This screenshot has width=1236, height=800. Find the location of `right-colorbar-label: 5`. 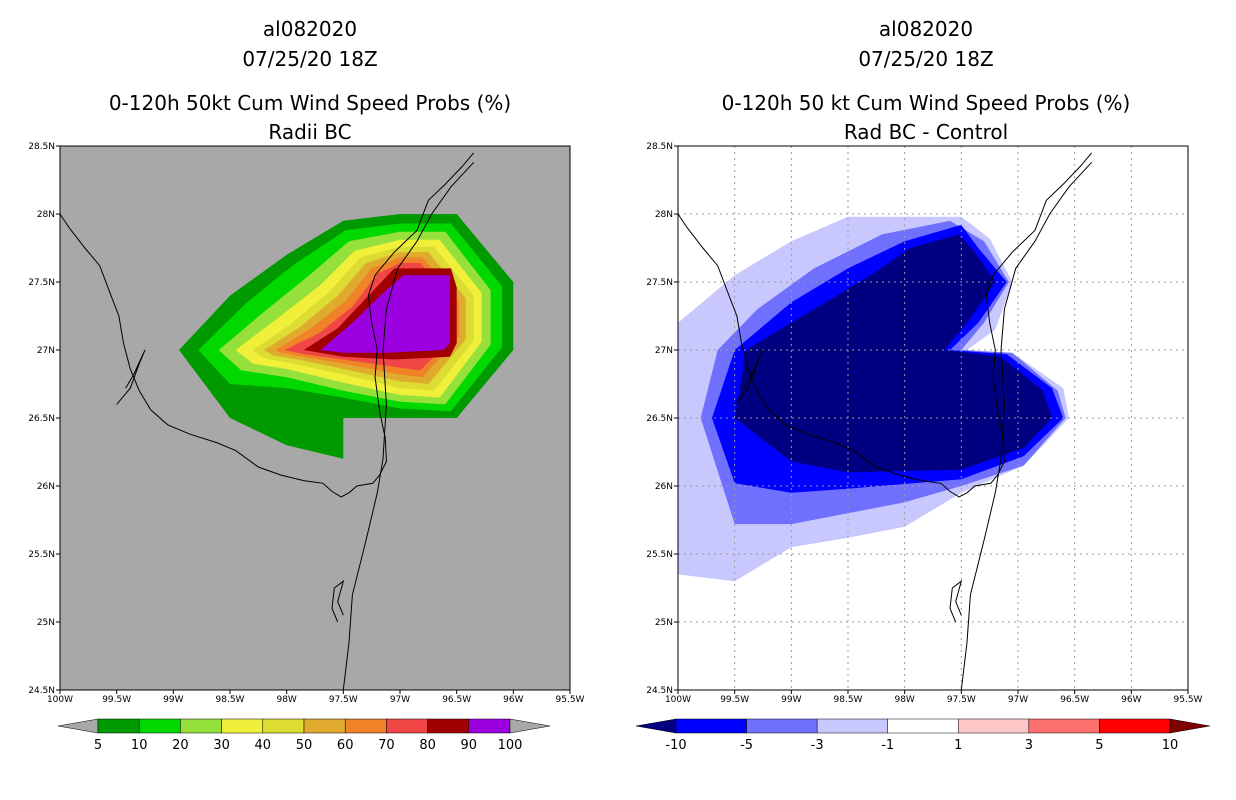

right-colorbar-label: 5 is located at coordinates (1099, 745).